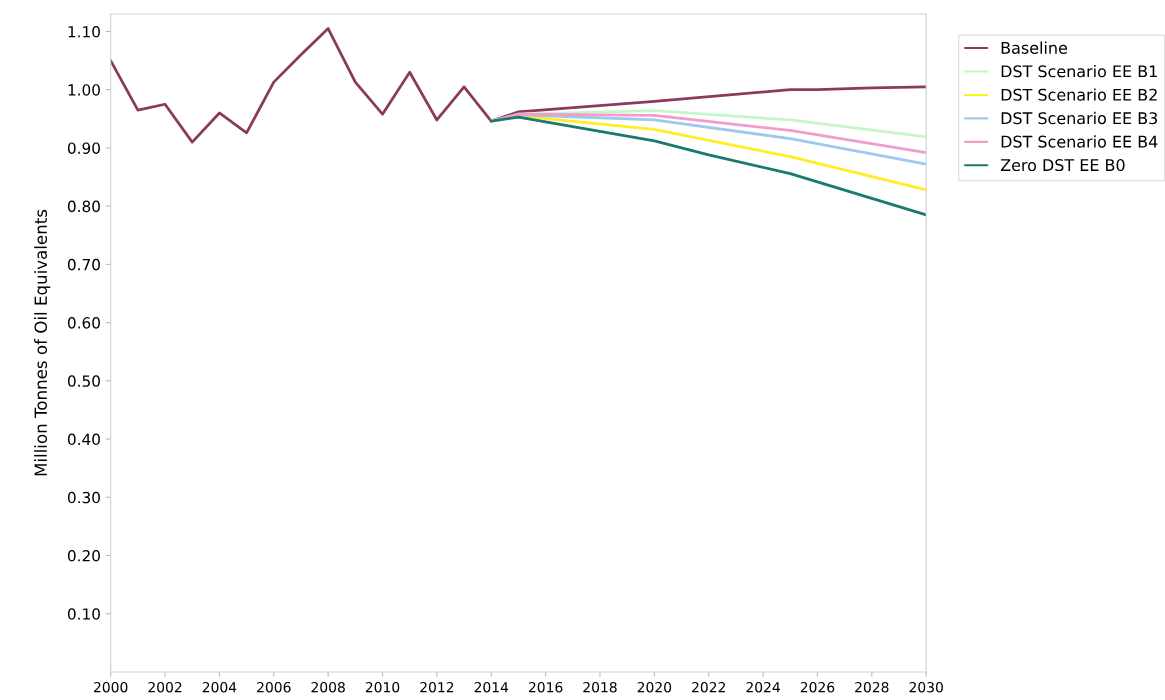 This screenshot has width=1165, height=700. What do you see at coordinates (83, 206) in the screenshot?
I see `y-tick-label: 0.80` at bounding box center [83, 206].